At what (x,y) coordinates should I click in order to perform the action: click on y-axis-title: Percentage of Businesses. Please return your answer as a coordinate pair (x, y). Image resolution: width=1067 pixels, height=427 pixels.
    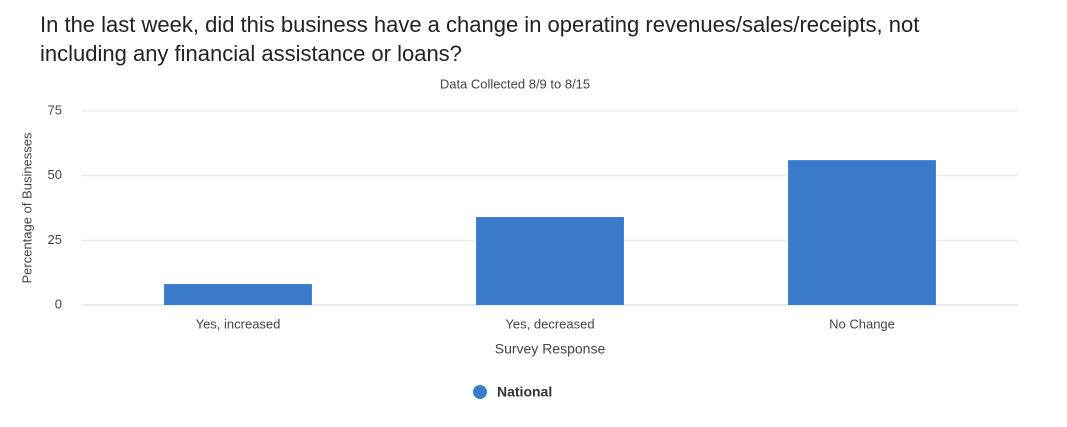
    Looking at the image, I should click on (26, 208).